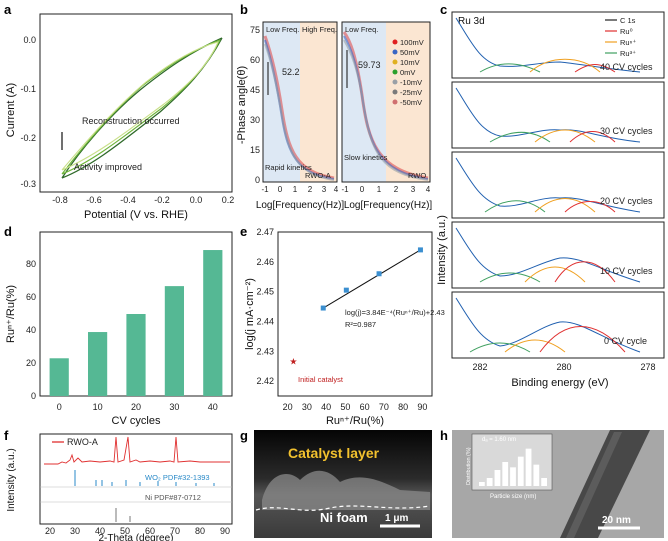 The height and width of the screenshot is (541, 668). Describe the element at coordinates (82, 442) in the screenshot. I see `f-legend: RWO-A` at that location.